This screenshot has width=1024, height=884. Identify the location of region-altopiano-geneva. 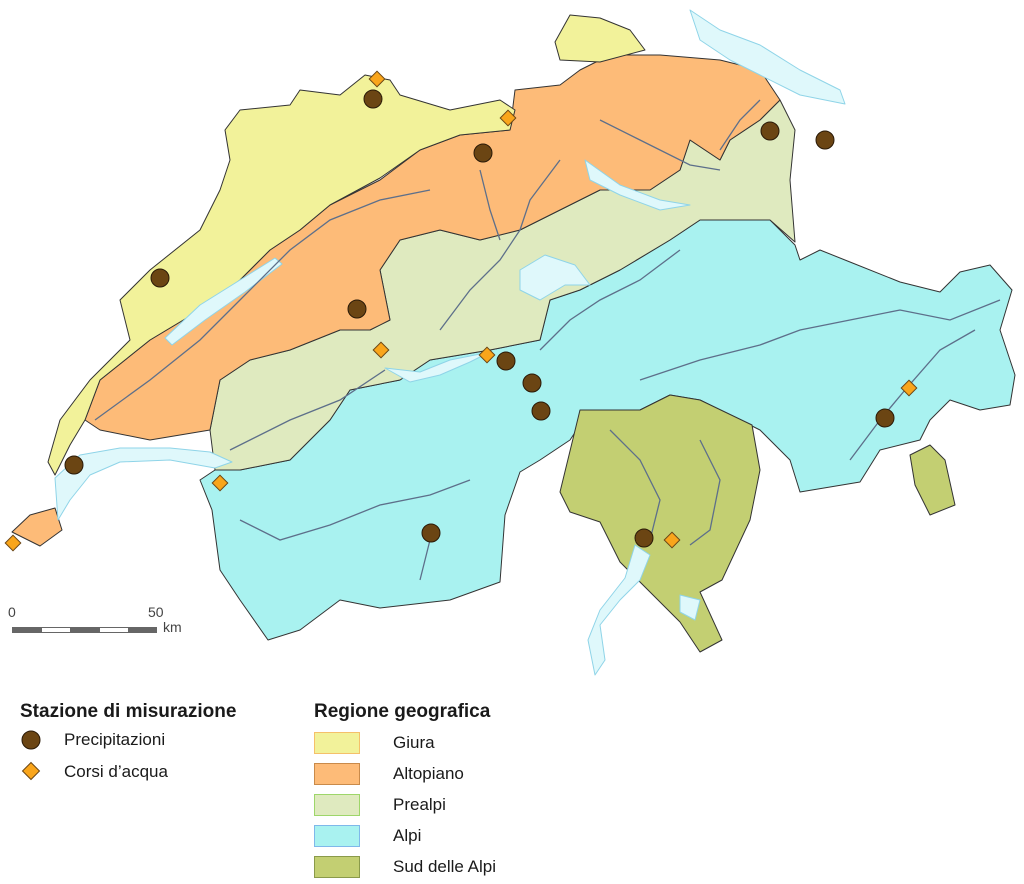
(37, 527).